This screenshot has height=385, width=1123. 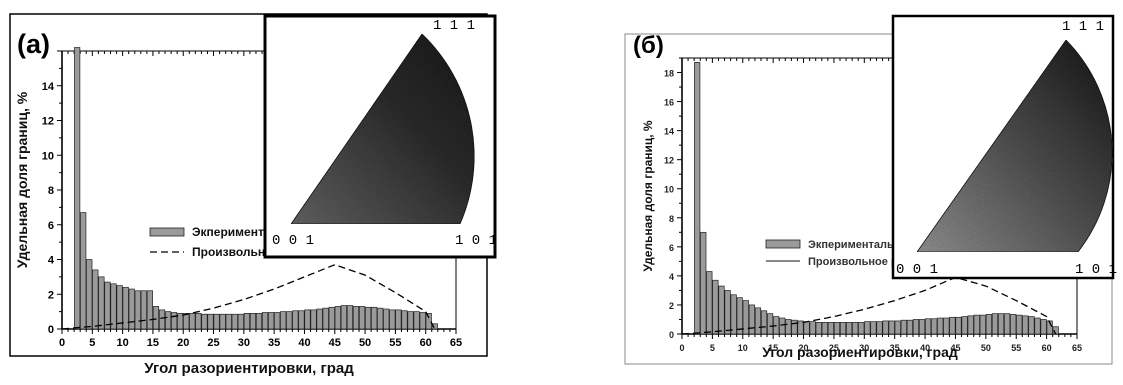 I want to click on y-tick-label: 12, so click(x=669, y=161).